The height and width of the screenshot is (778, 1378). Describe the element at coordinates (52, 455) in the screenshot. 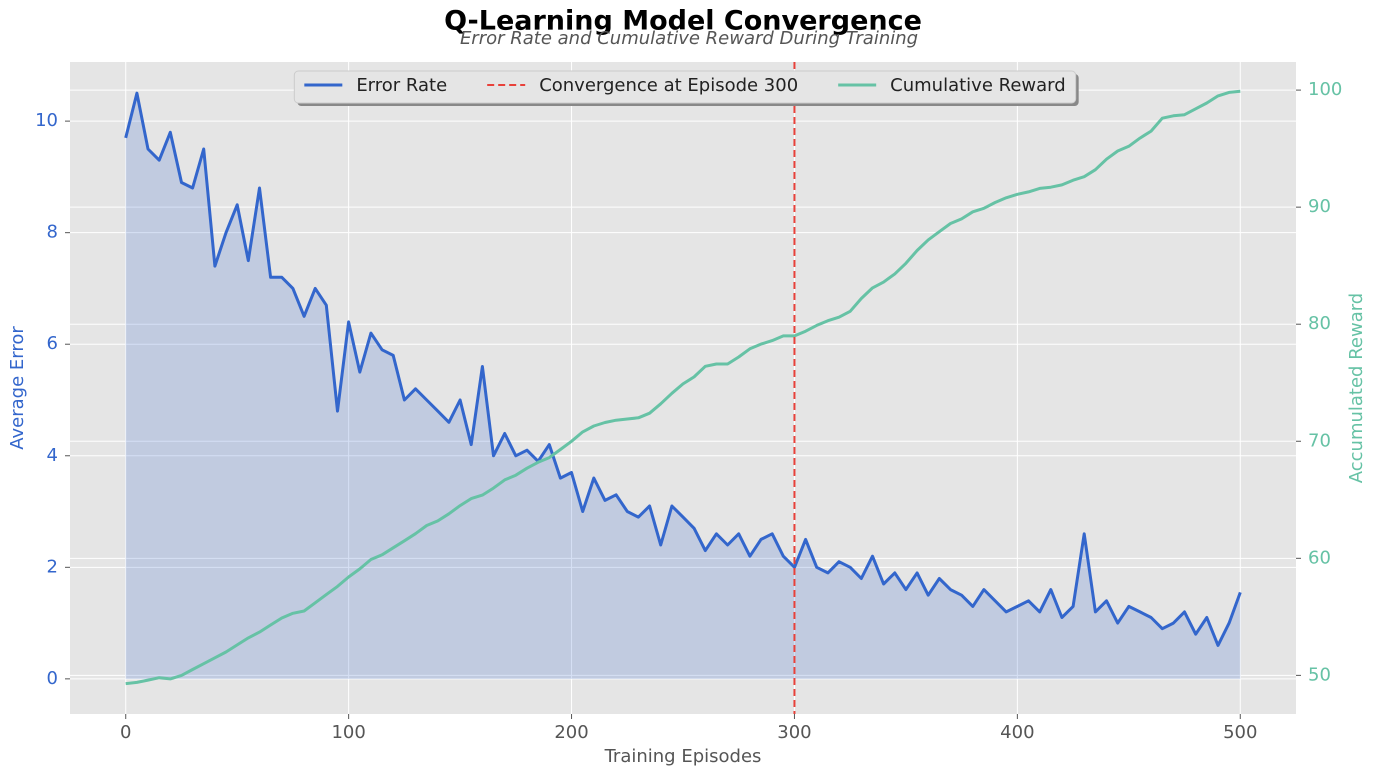

I see `y-tick-label: 4` at that location.